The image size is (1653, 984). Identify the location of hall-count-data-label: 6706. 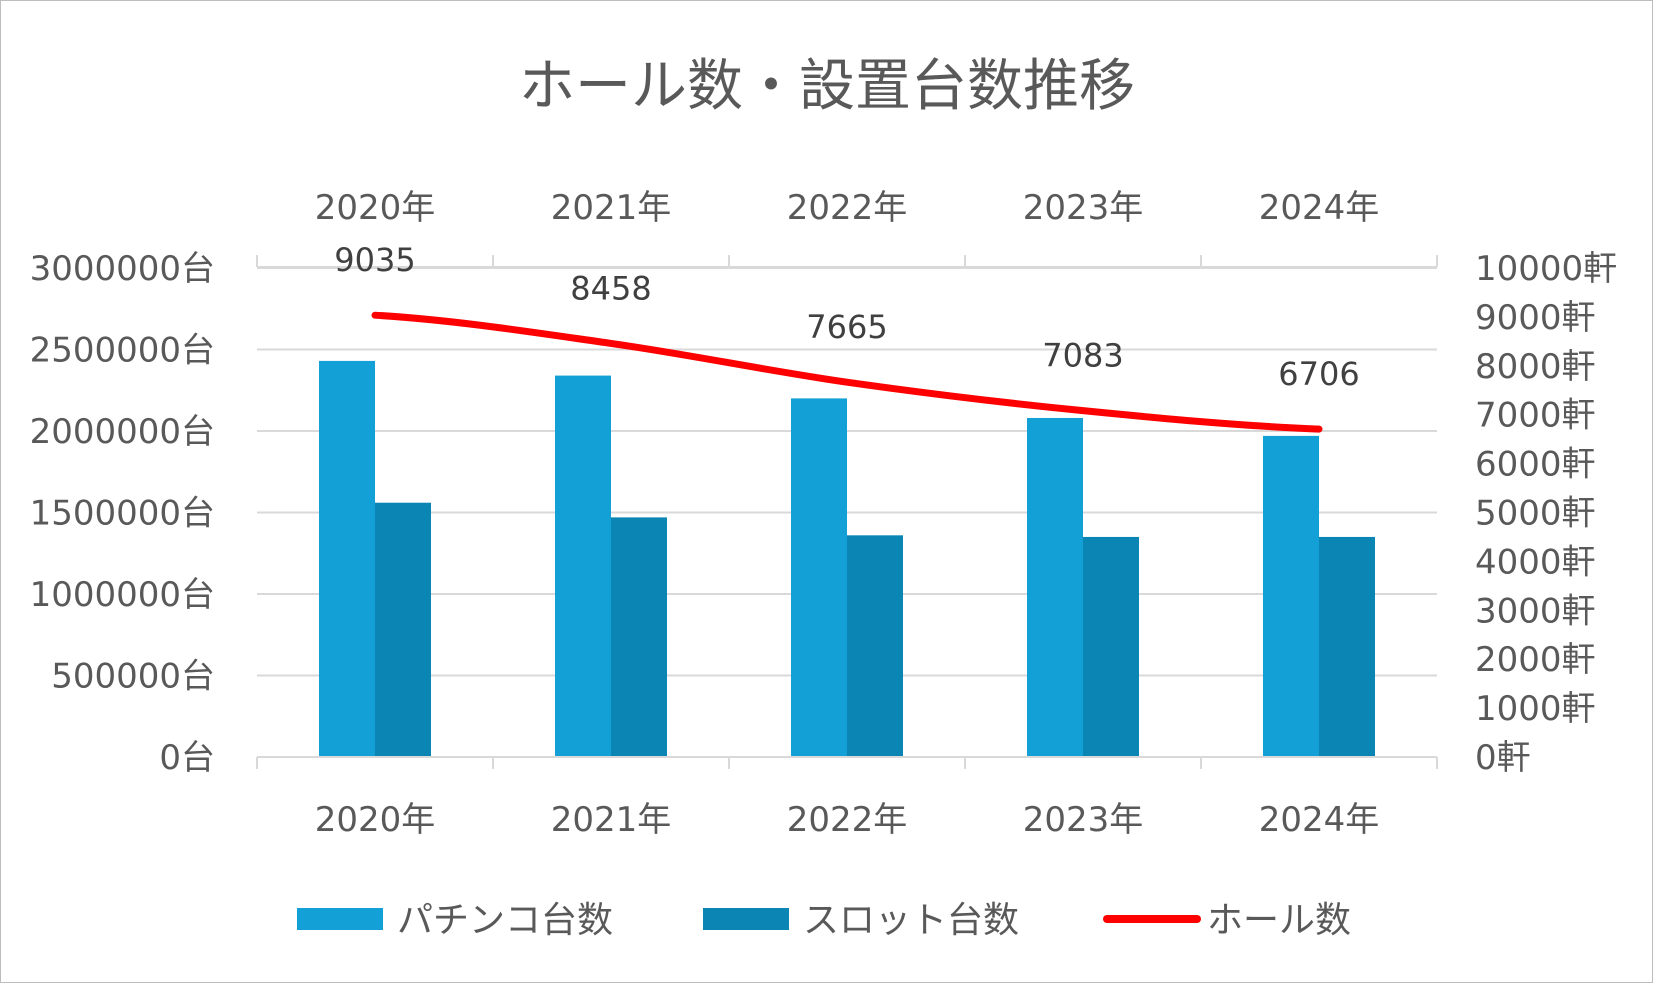
(1318, 374).